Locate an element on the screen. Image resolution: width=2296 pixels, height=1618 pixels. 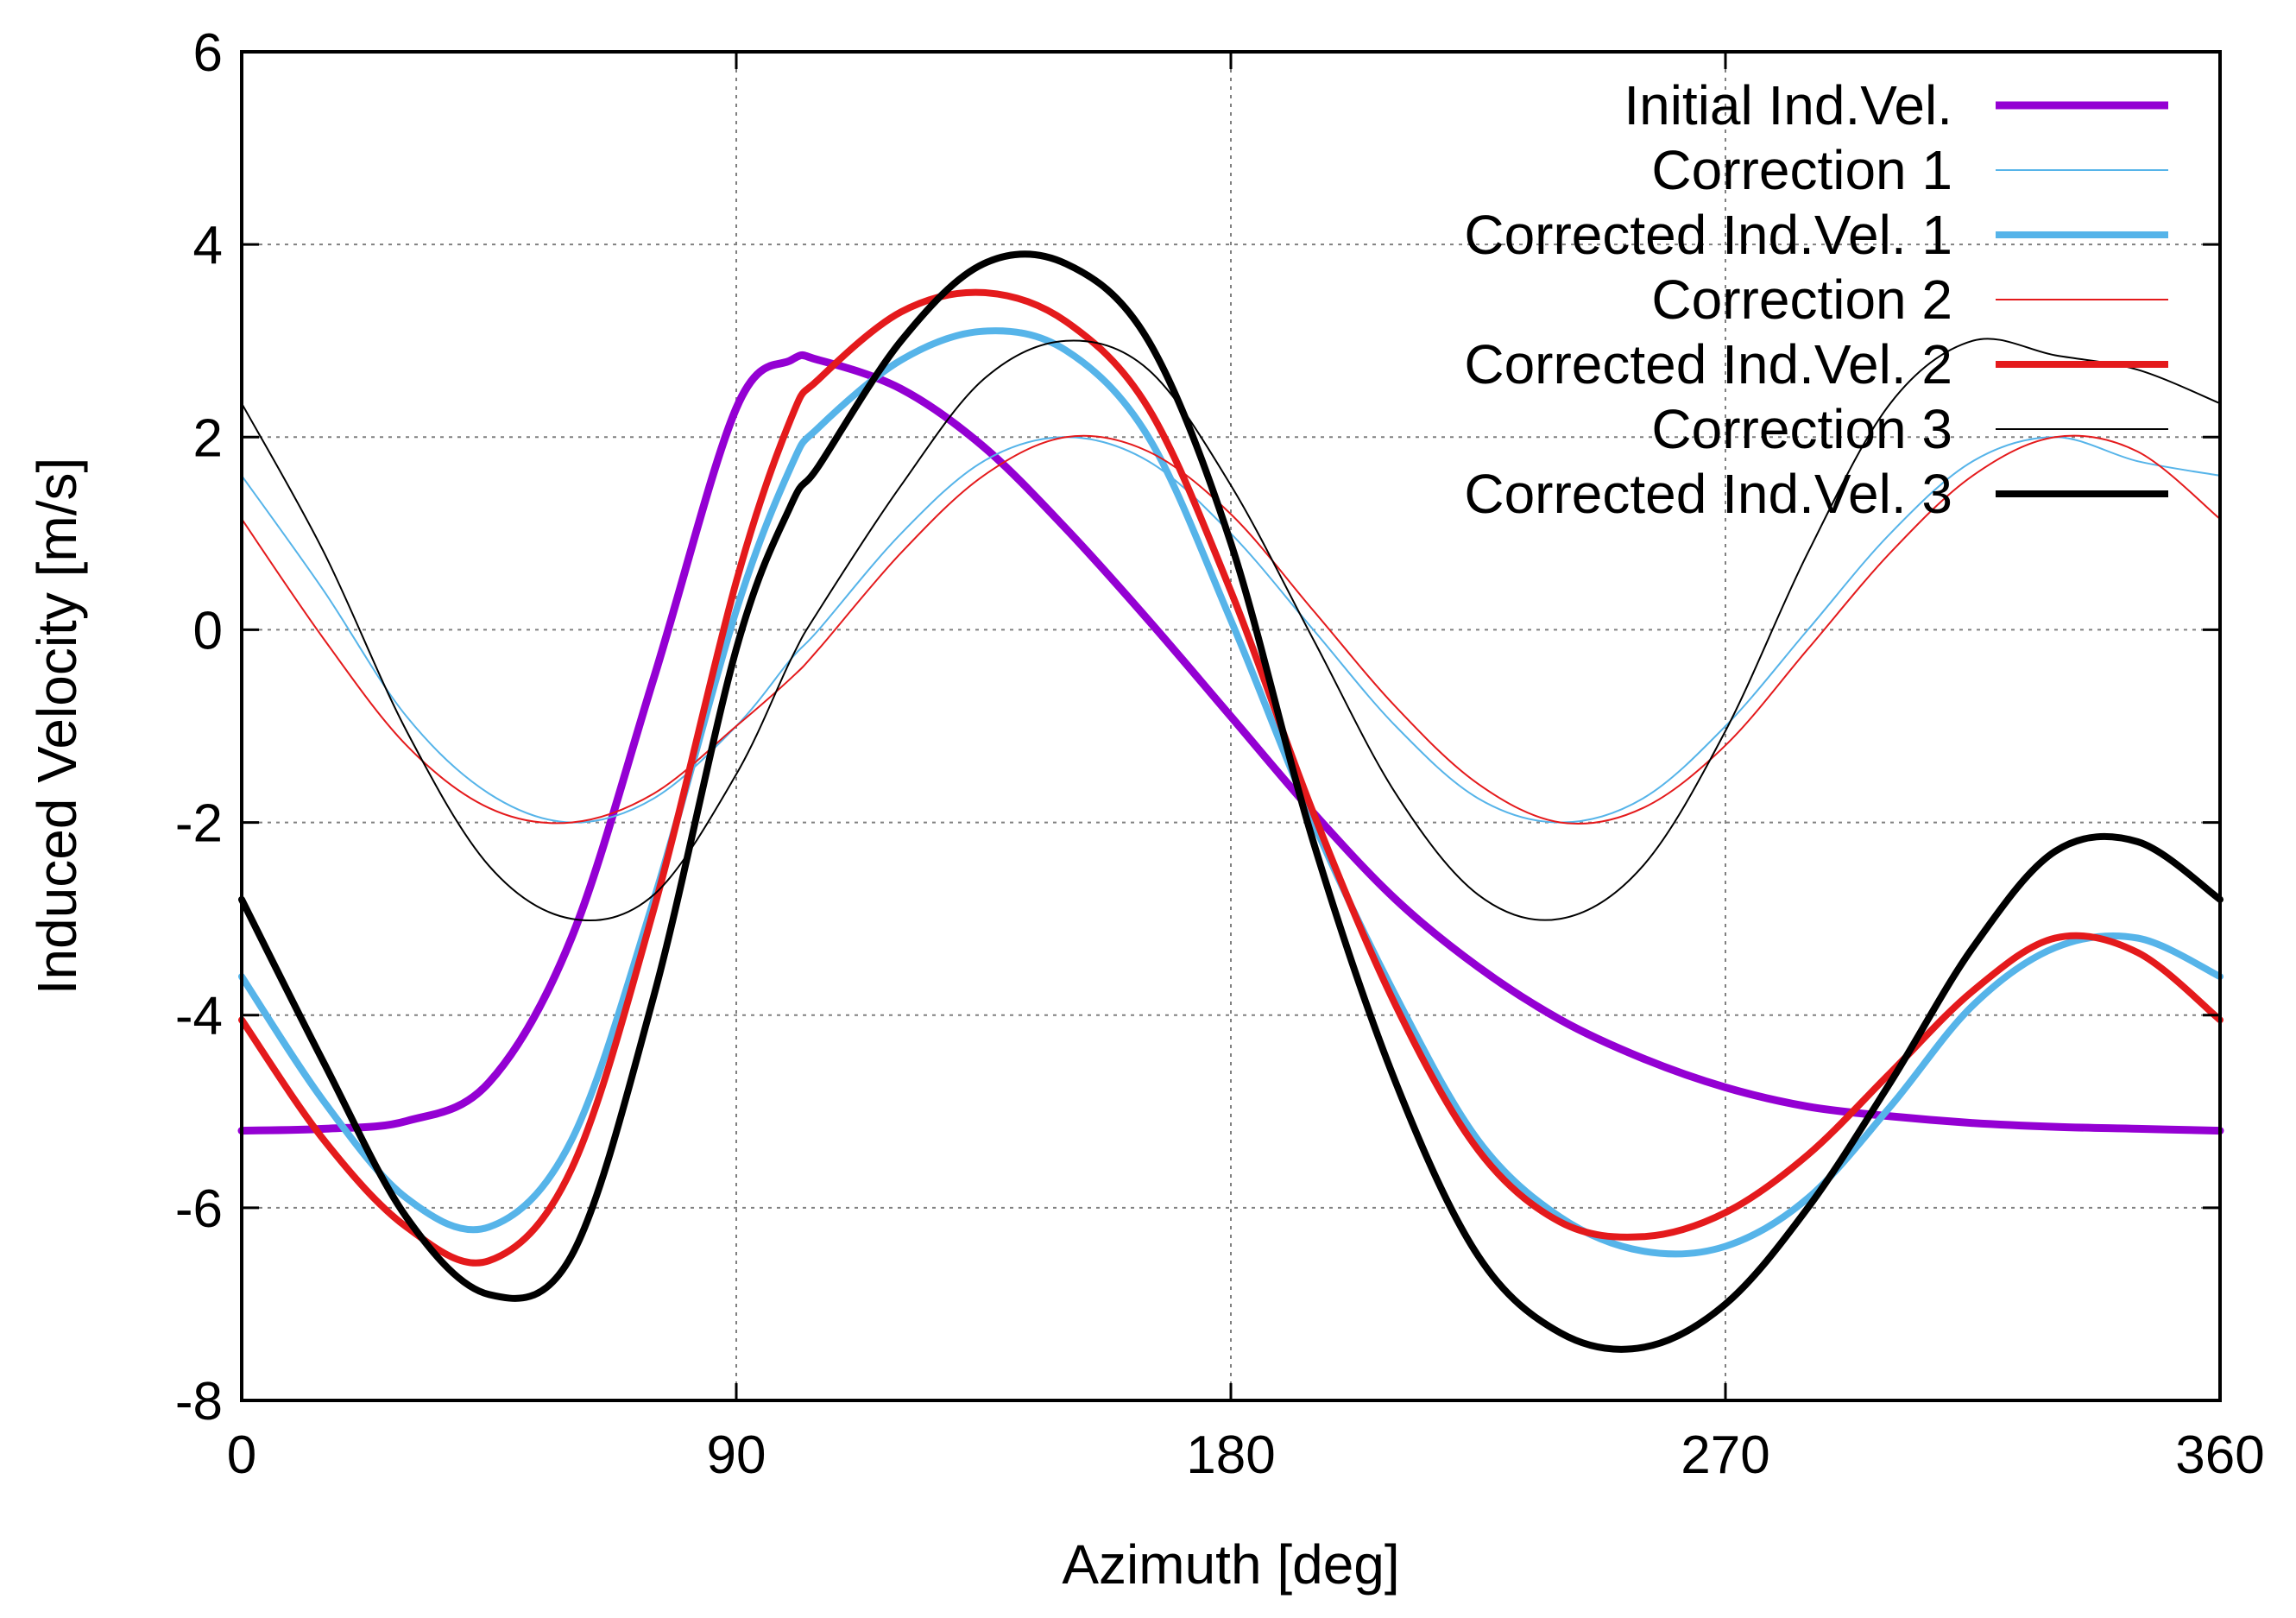
legend-label: Correction 1 is located at coordinates (1801, 170).